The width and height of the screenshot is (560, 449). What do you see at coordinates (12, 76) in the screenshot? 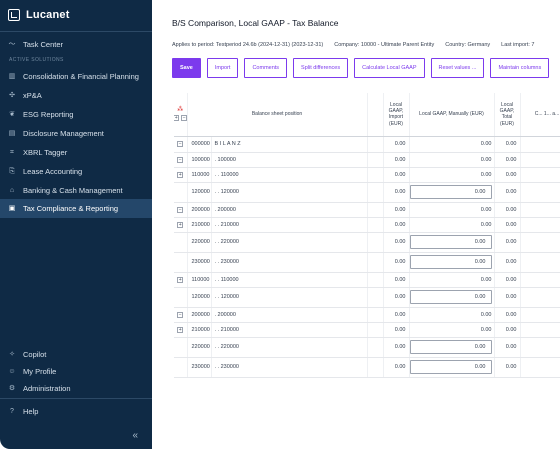
I see `chart-bars-icon: ▥` at bounding box center [12, 76].